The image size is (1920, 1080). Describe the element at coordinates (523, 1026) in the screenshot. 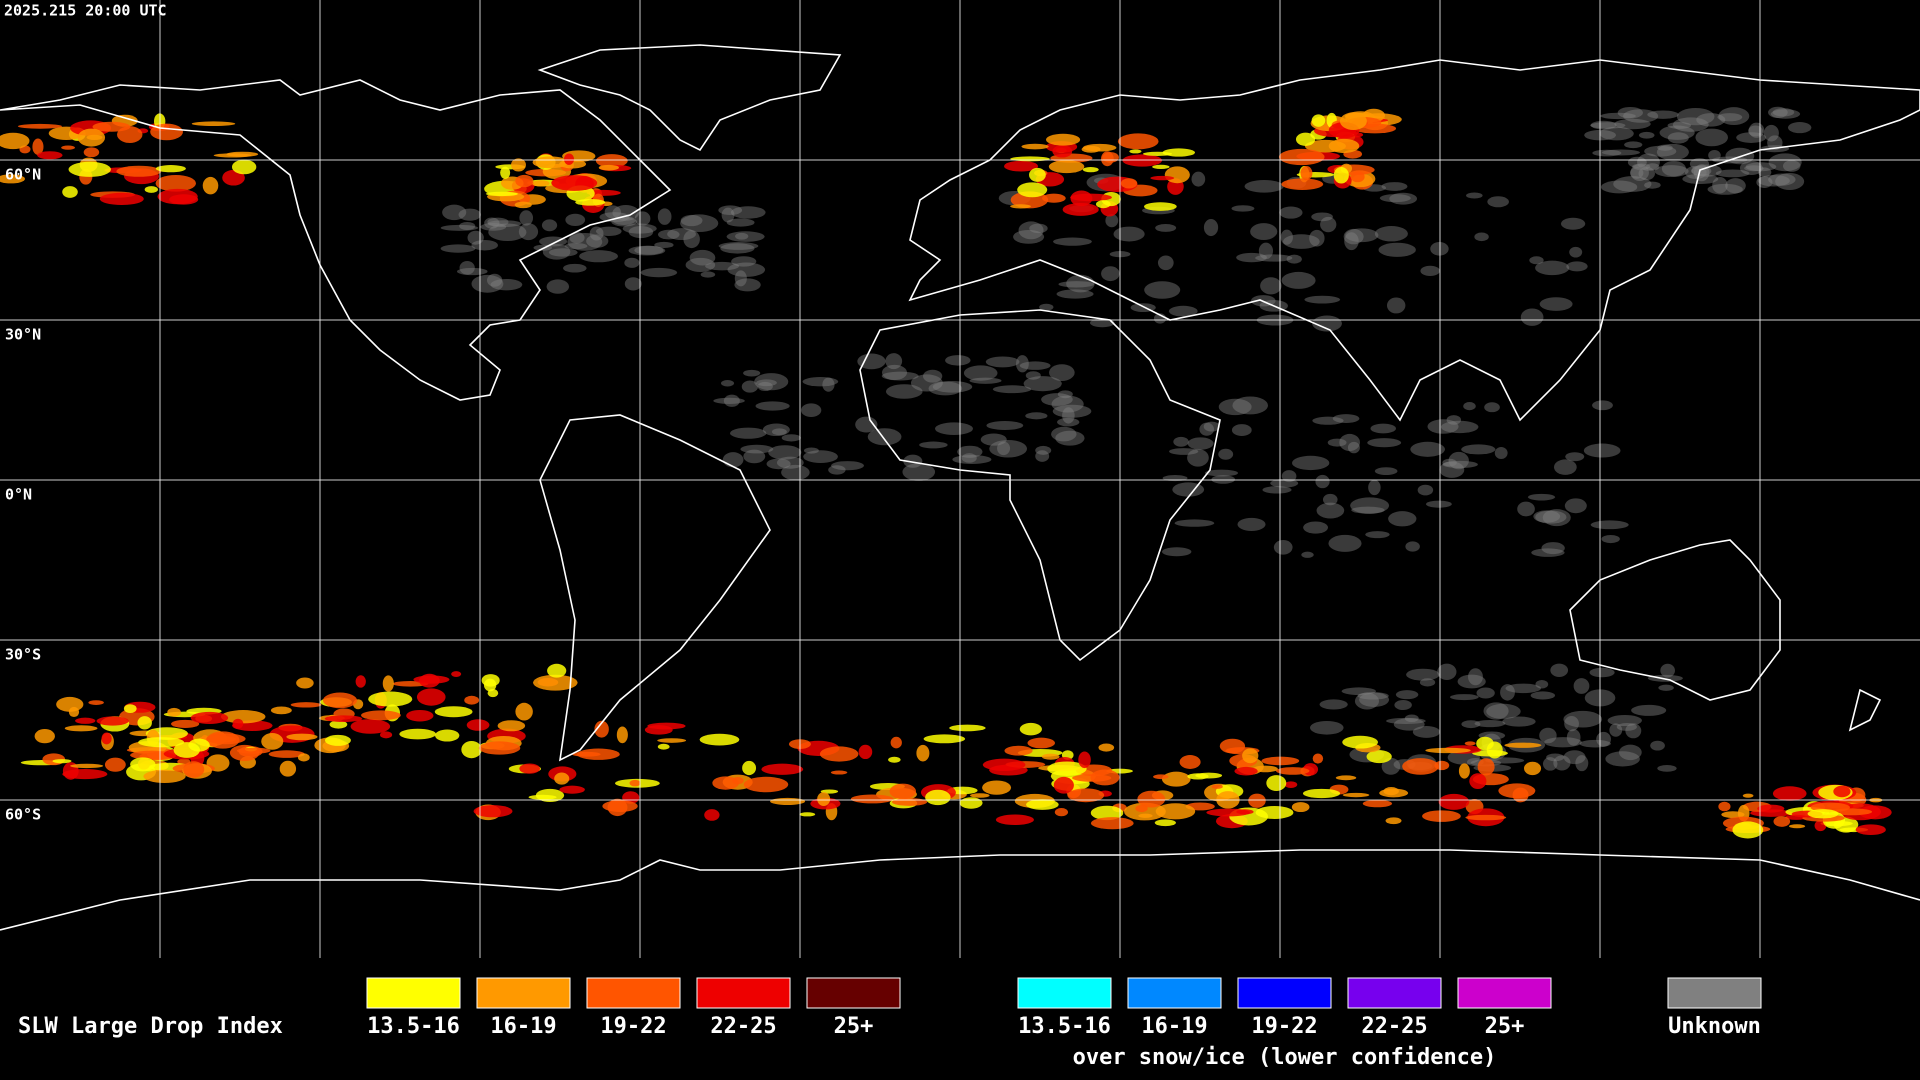

I see `legend-label: 16-19` at that location.